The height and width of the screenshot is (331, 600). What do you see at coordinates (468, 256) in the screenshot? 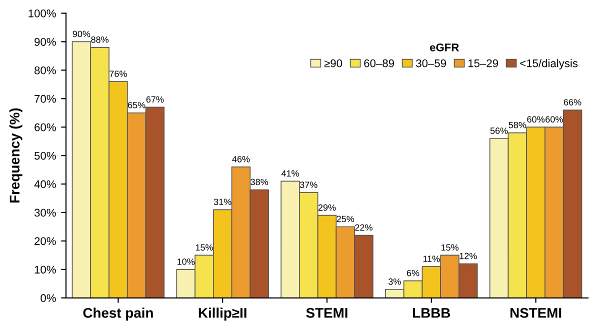
I see `data-label: 12%` at bounding box center [468, 256].